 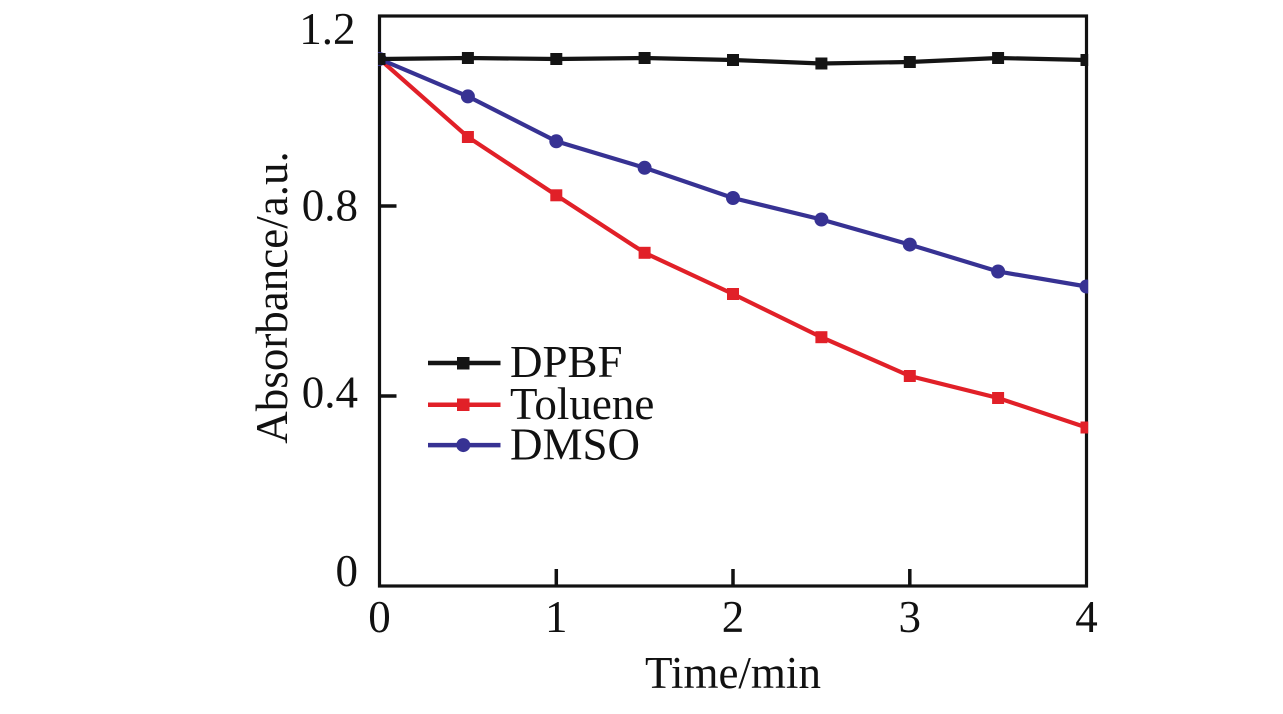 What do you see at coordinates (582, 404) in the screenshot?
I see `svg-text: Toluene` at bounding box center [582, 404].